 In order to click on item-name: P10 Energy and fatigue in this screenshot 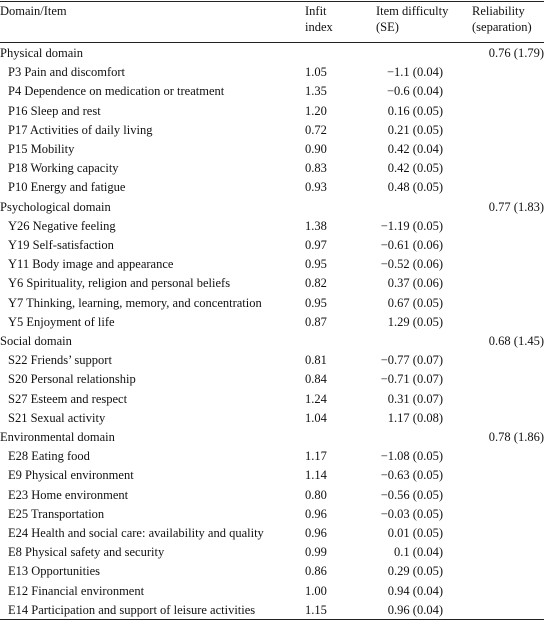, I will do `click(67, 187)`.